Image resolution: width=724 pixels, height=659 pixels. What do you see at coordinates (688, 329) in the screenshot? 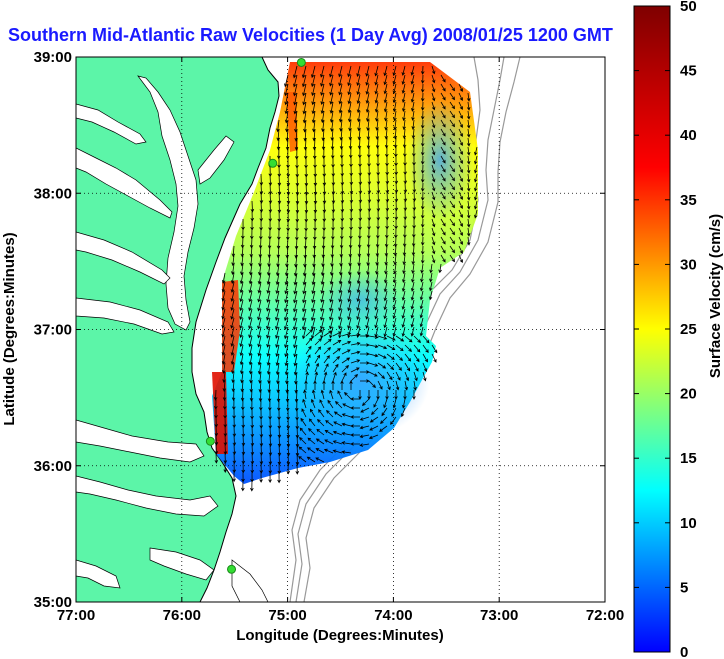
I see `colorbar-tick-label: 25` at bounding box center [688, 329].